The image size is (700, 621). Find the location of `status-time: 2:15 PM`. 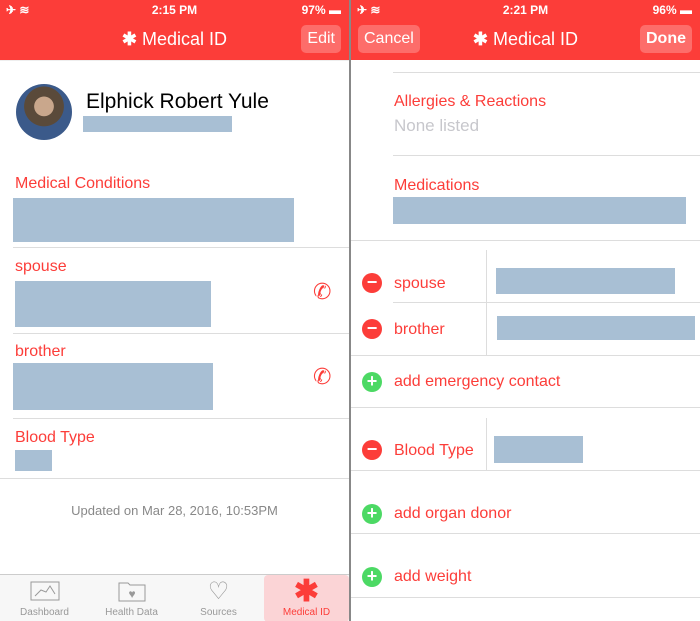

status-time: 2:15 PM is located at coordinates (174, 10).